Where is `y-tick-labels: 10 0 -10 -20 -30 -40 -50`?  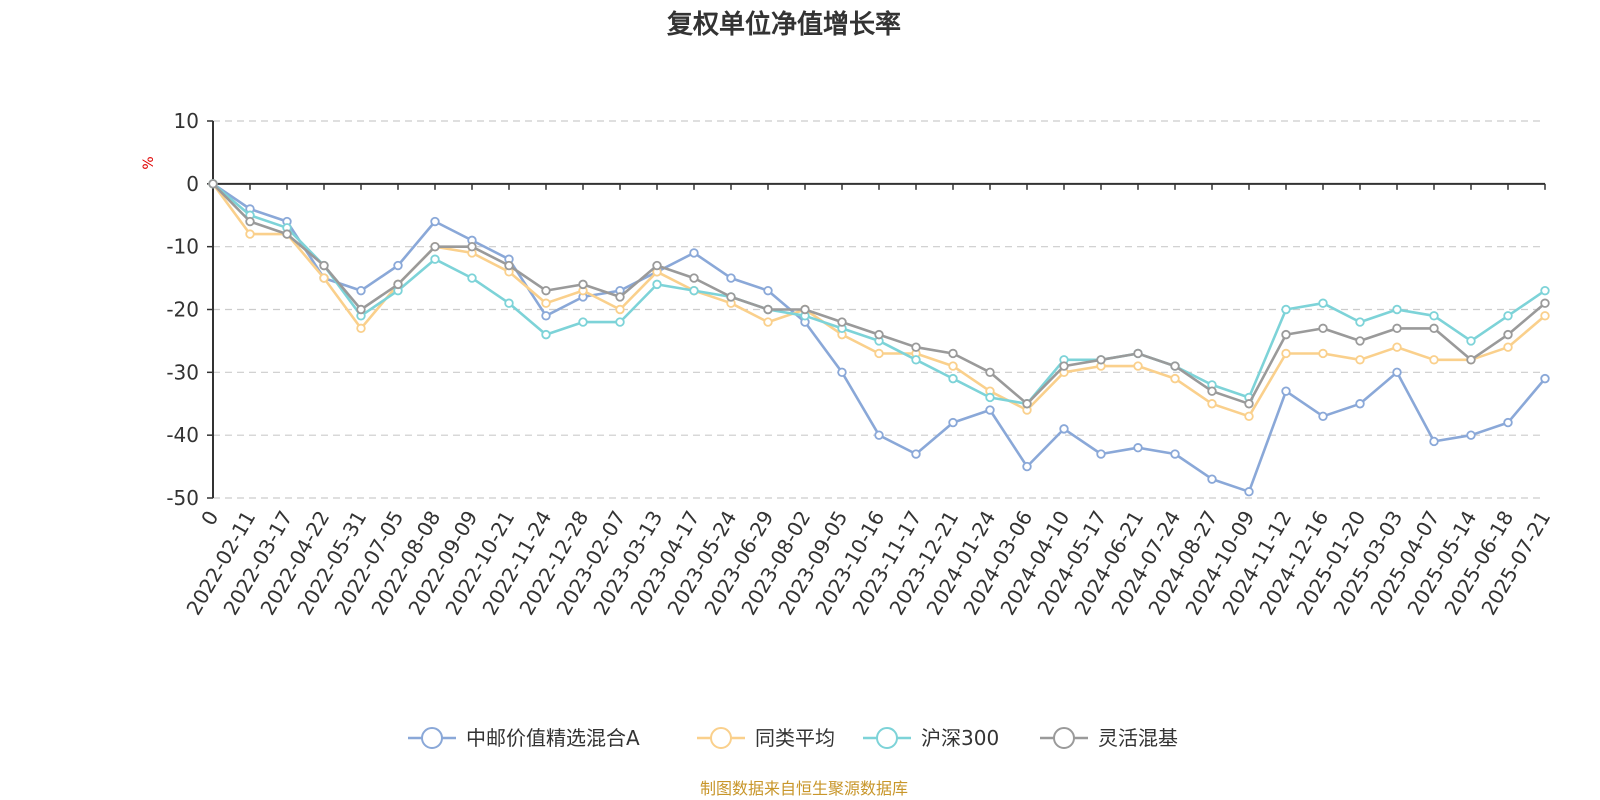
y-tick-labels: 10 0 -10 -20 -30 -40 -50 is located at coordinates (182, 309).